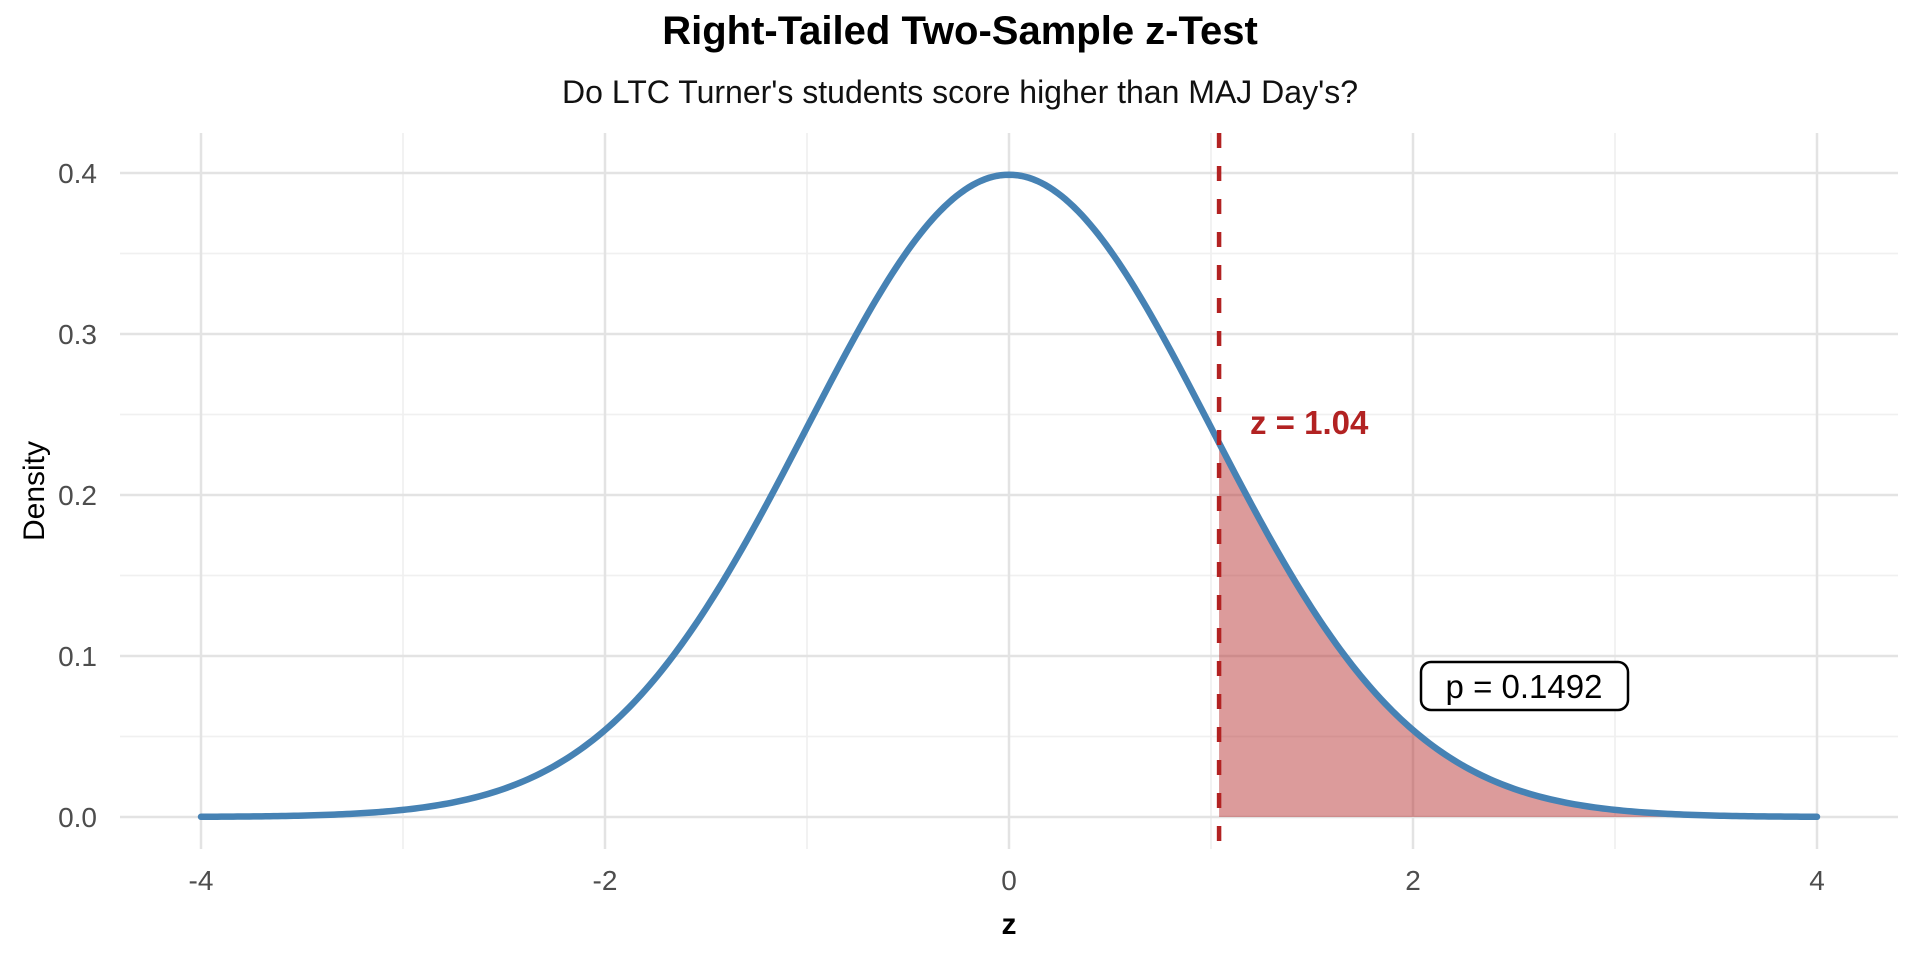 The width and height of the screenshot is (1920, 960). What do you see at coordinates (77, 334) in the screenshot?
I see `y-tick-label: 0.3` at bounding box center [77, 334].